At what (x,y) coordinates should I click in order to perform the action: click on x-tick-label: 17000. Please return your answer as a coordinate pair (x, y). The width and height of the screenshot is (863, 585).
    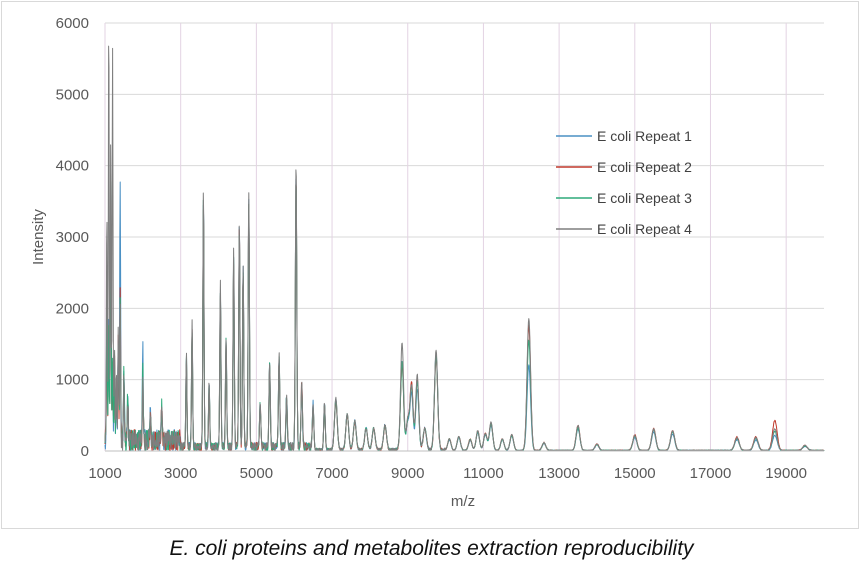
    Looking at the image, I should click on (711, 473).